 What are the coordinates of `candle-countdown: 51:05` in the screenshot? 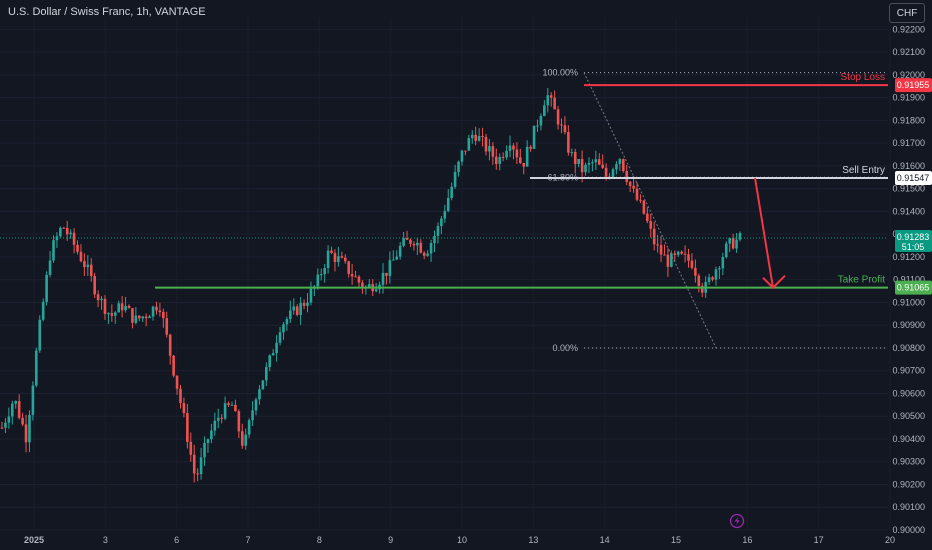 It's located at (913, 247).